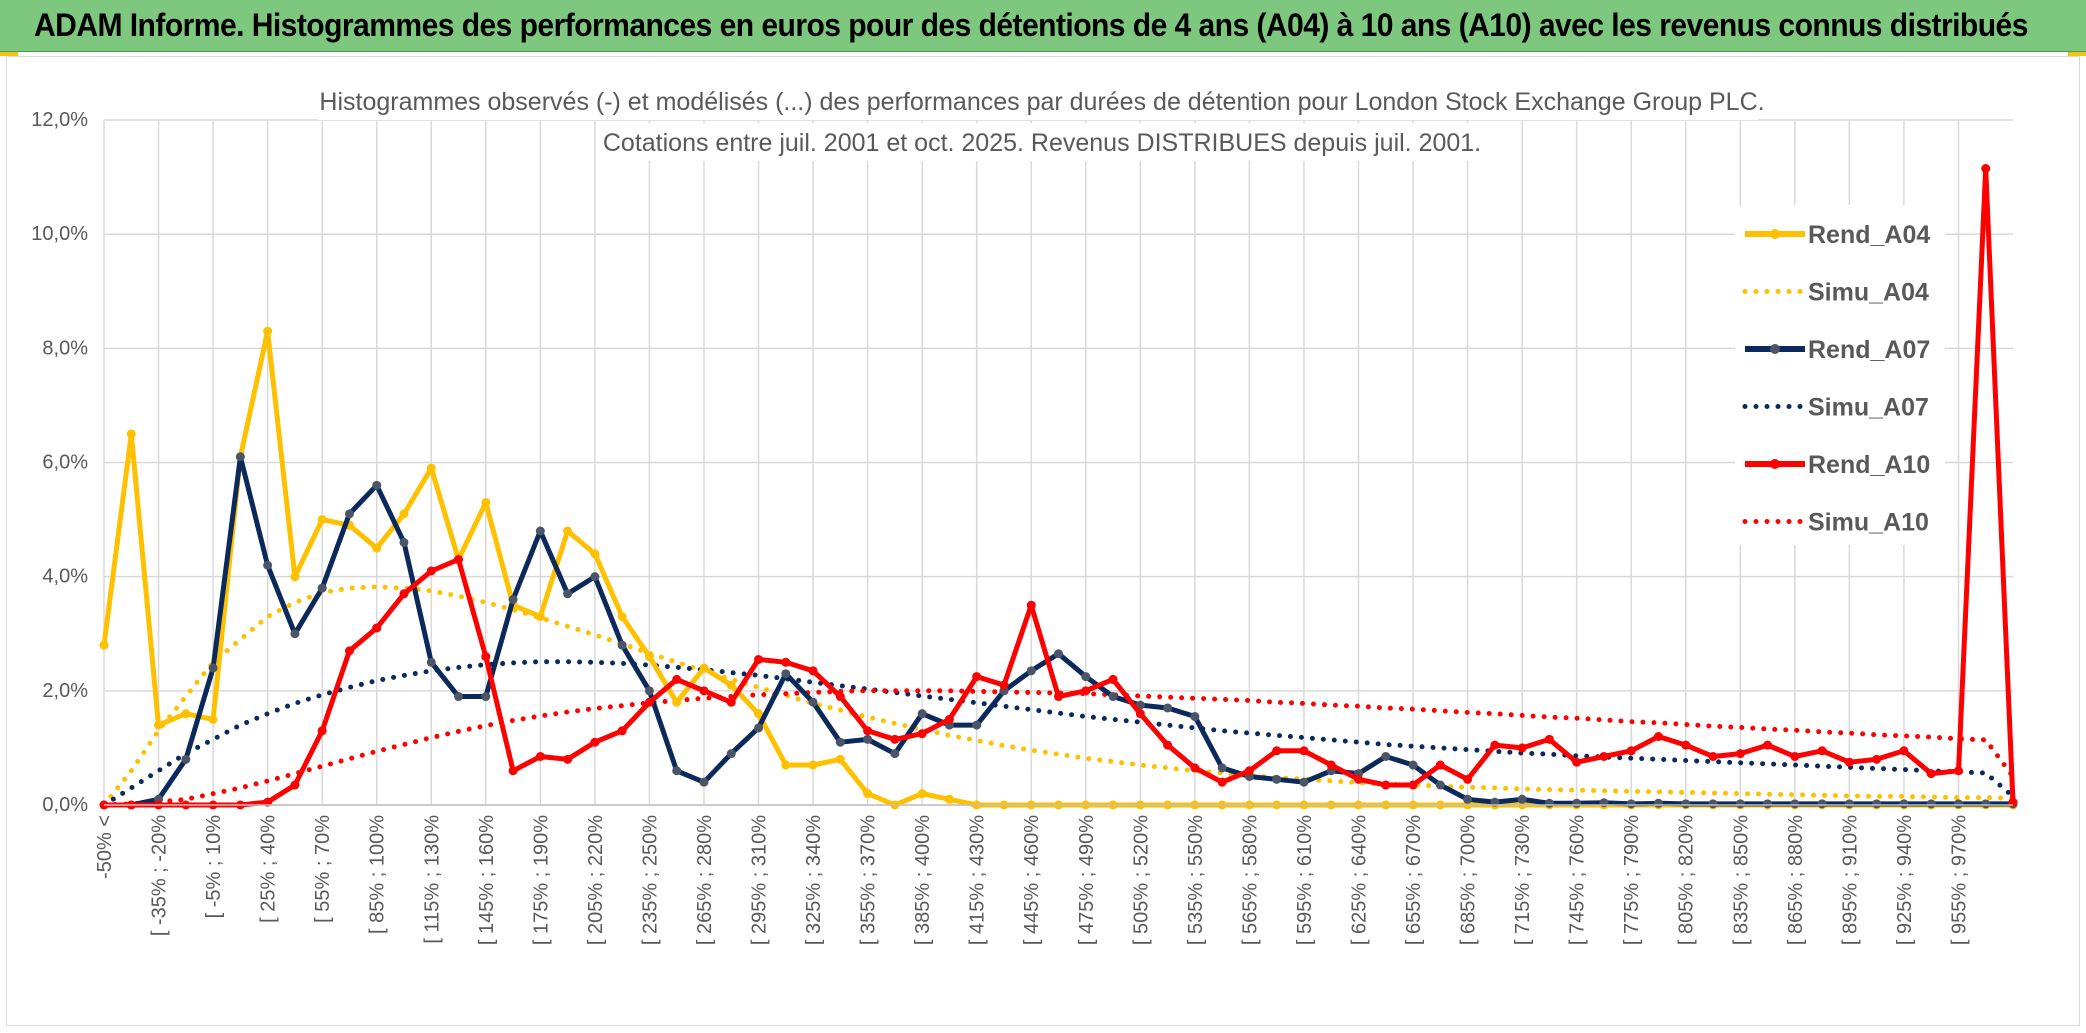 This screenshot has height=1033, width=2086. I want to click on x-tick-label: [ -5% ; 10%, so click(214, 867).